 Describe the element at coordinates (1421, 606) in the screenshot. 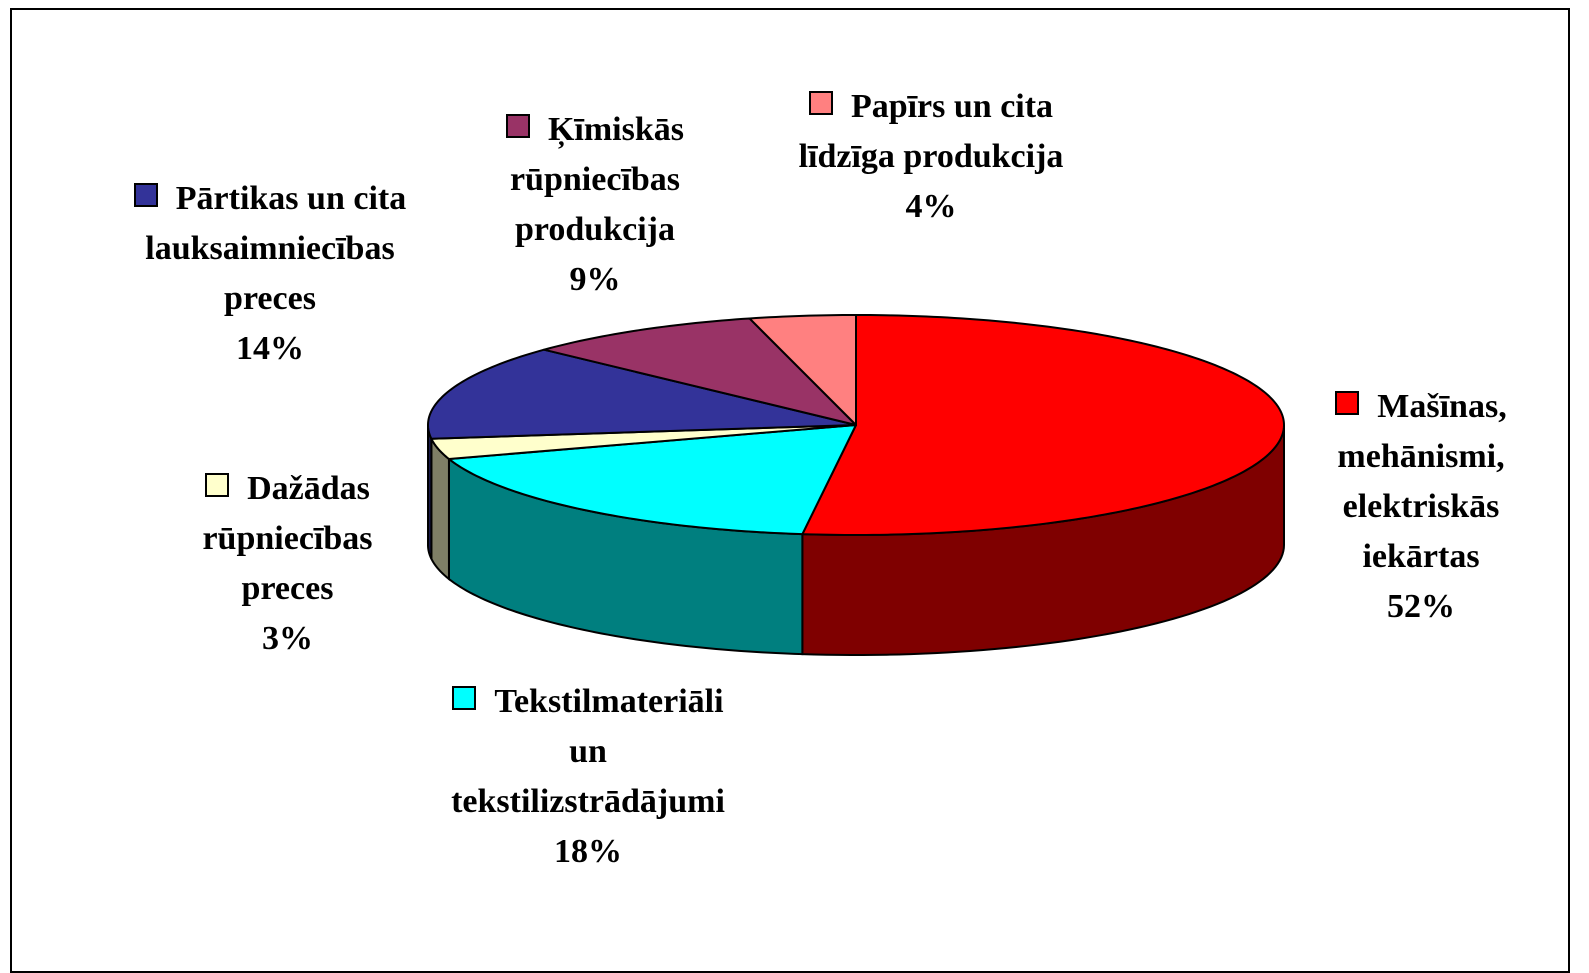

I see `value-label: 52%` at that location.